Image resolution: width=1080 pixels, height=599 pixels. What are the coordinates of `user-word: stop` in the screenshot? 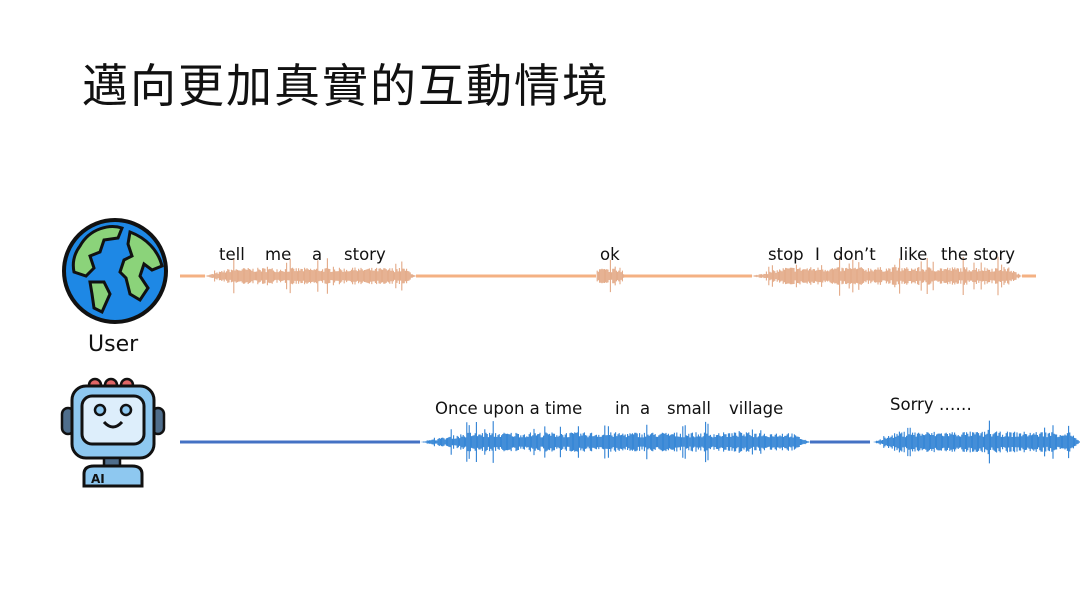 It's located at (786, 254).